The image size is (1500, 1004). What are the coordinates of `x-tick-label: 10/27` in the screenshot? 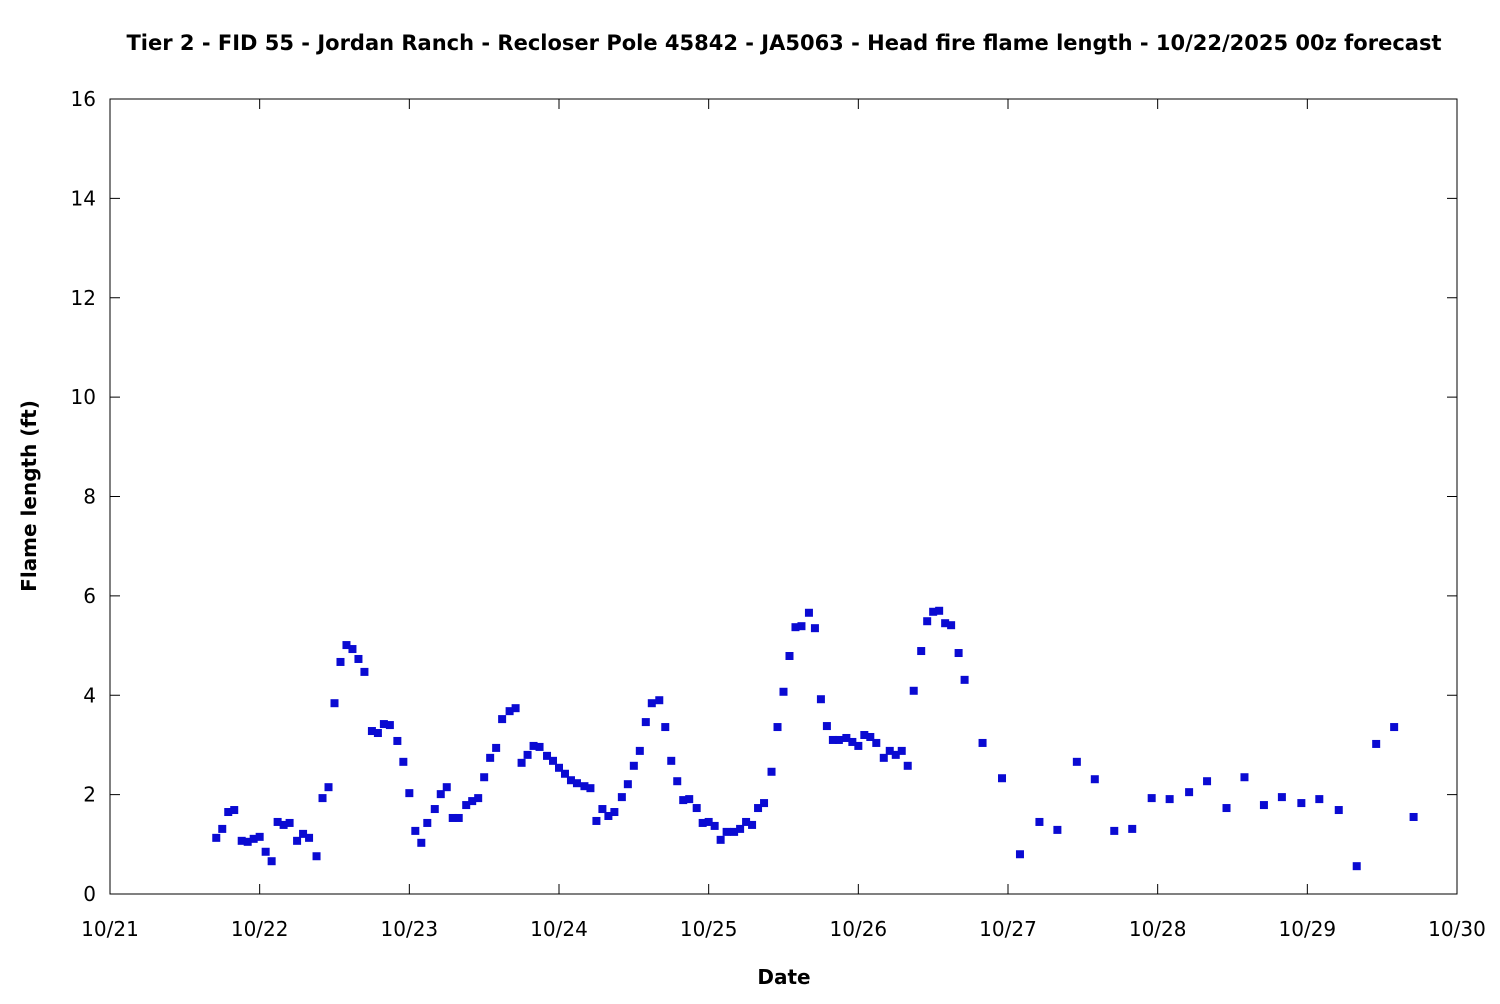 It's located at (1008, 929).